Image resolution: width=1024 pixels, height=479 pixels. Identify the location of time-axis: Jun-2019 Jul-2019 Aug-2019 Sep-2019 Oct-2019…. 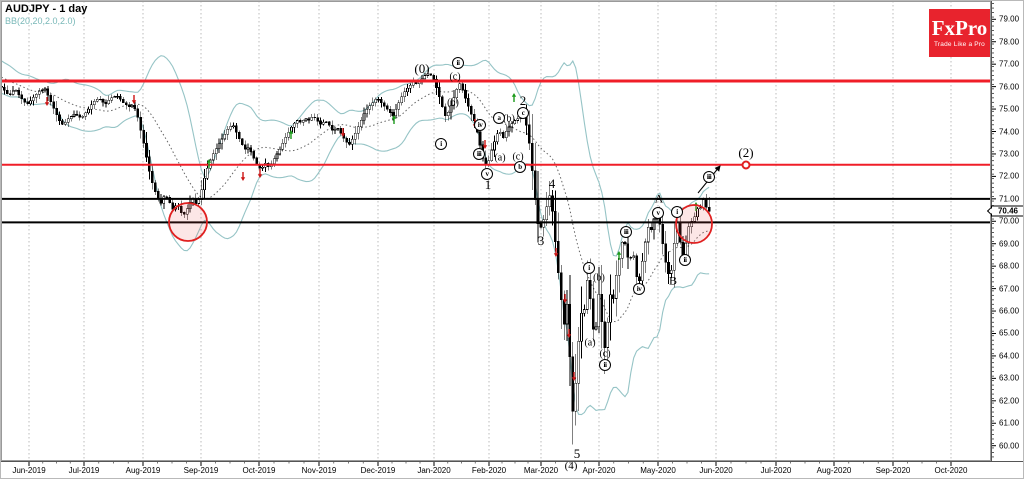
(512, 469).